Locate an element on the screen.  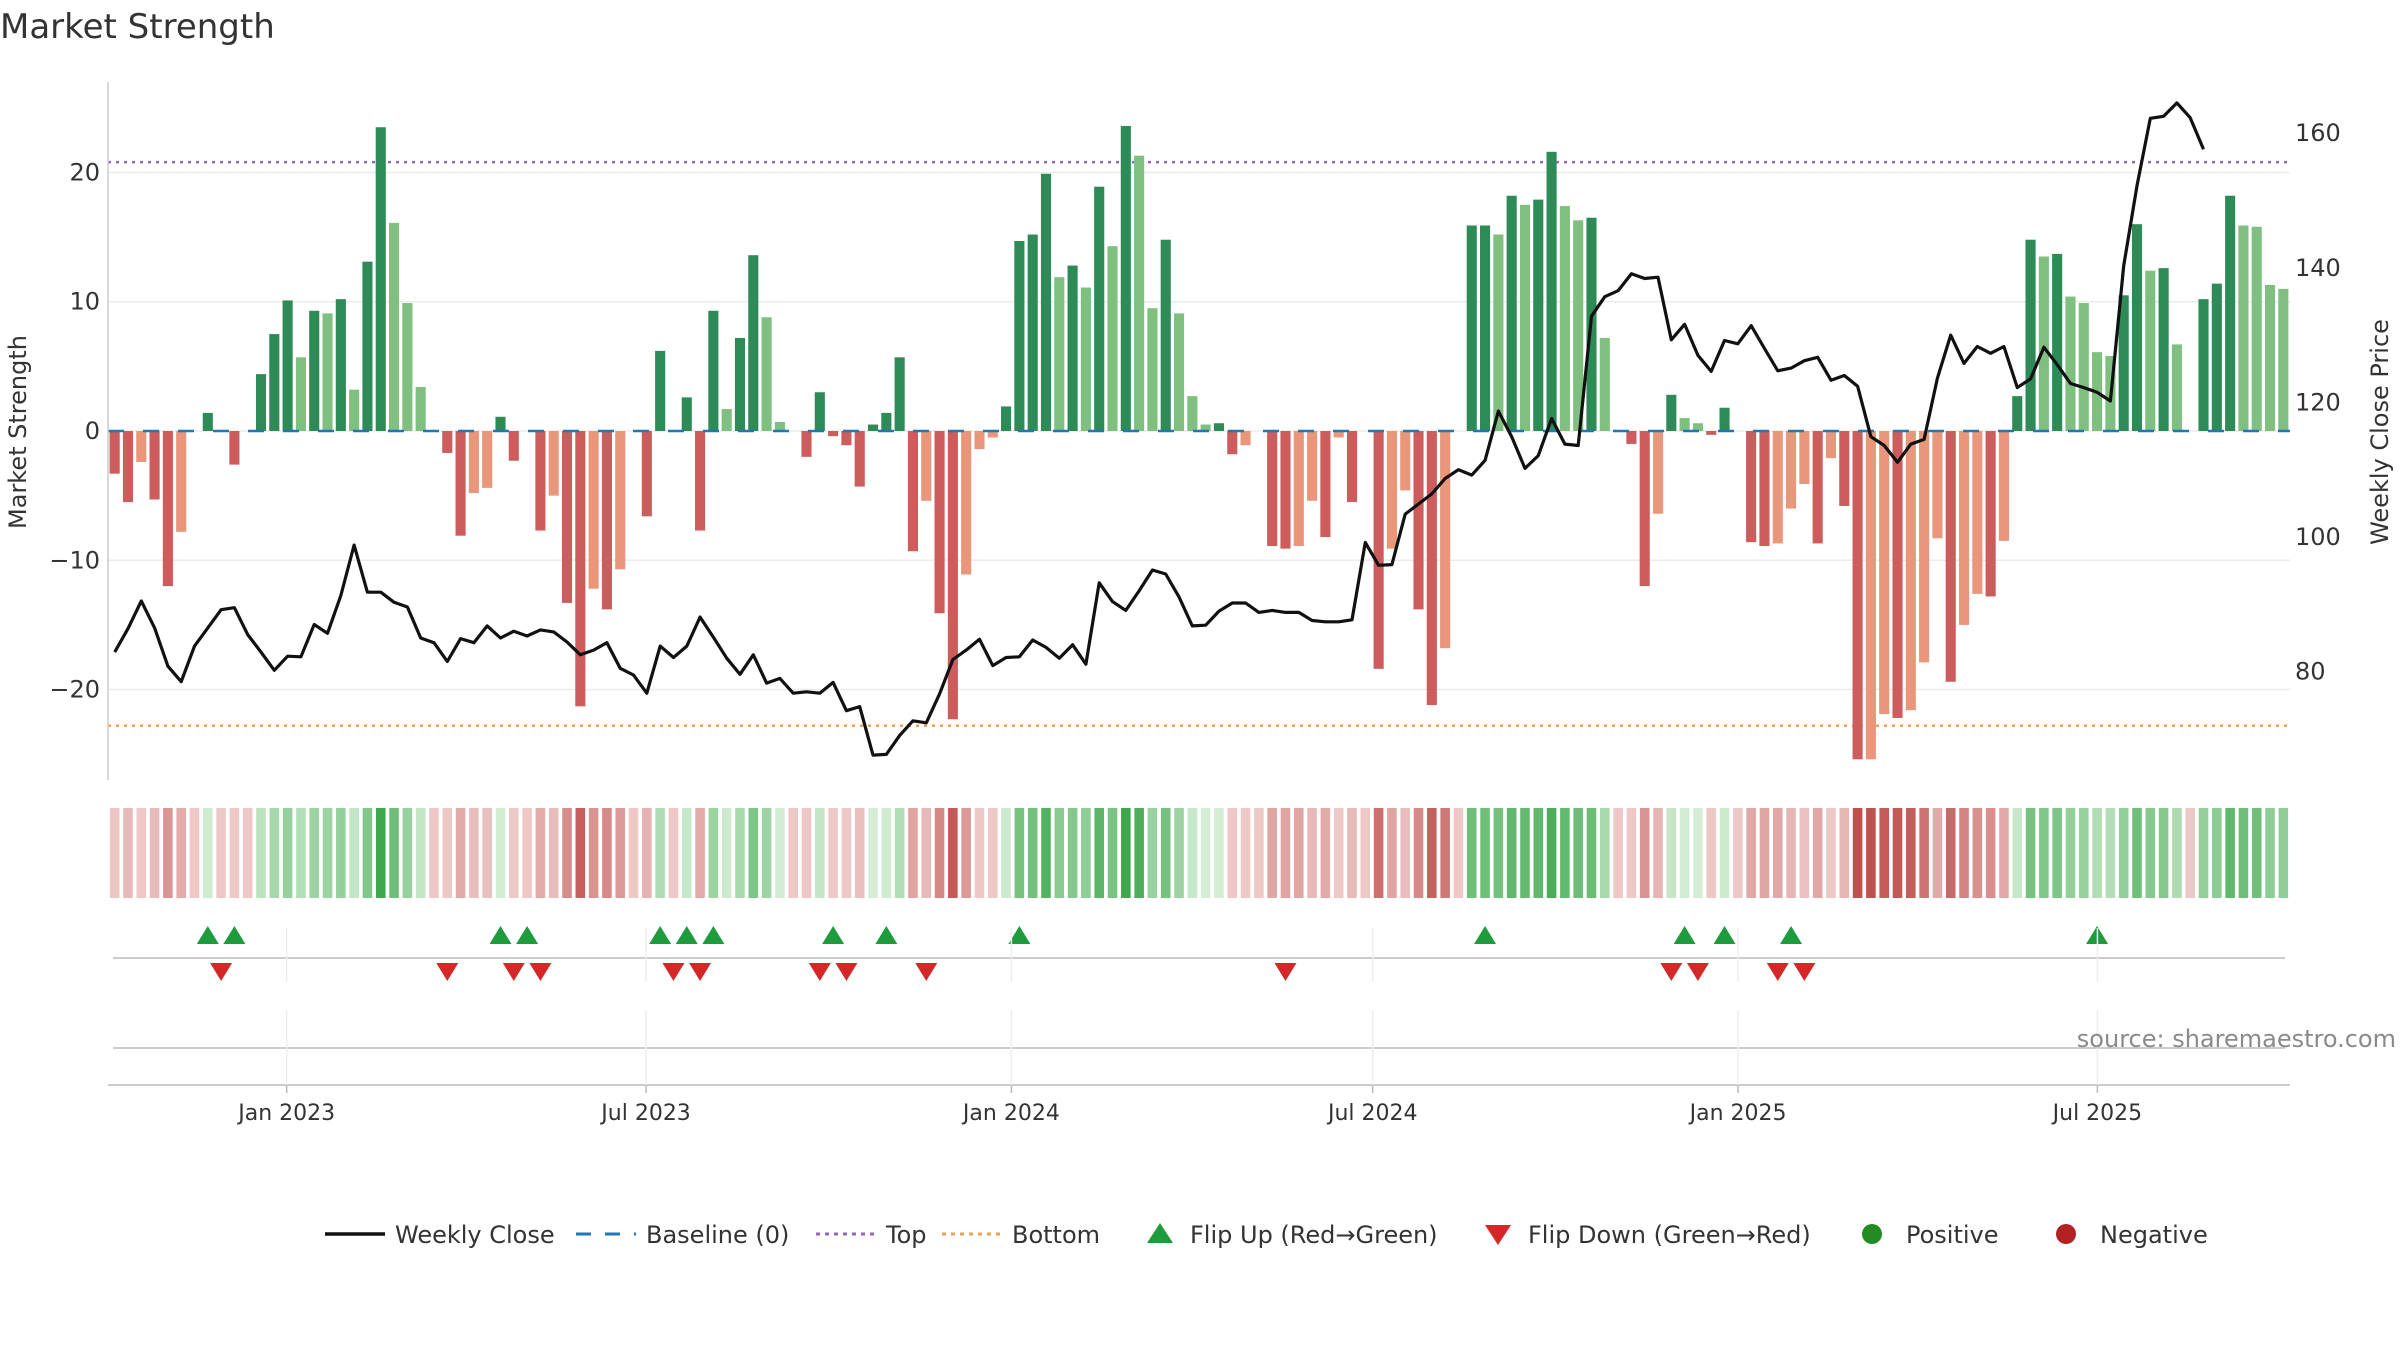
left-axis-label: Market Strength is located at coordinates (18, 432).